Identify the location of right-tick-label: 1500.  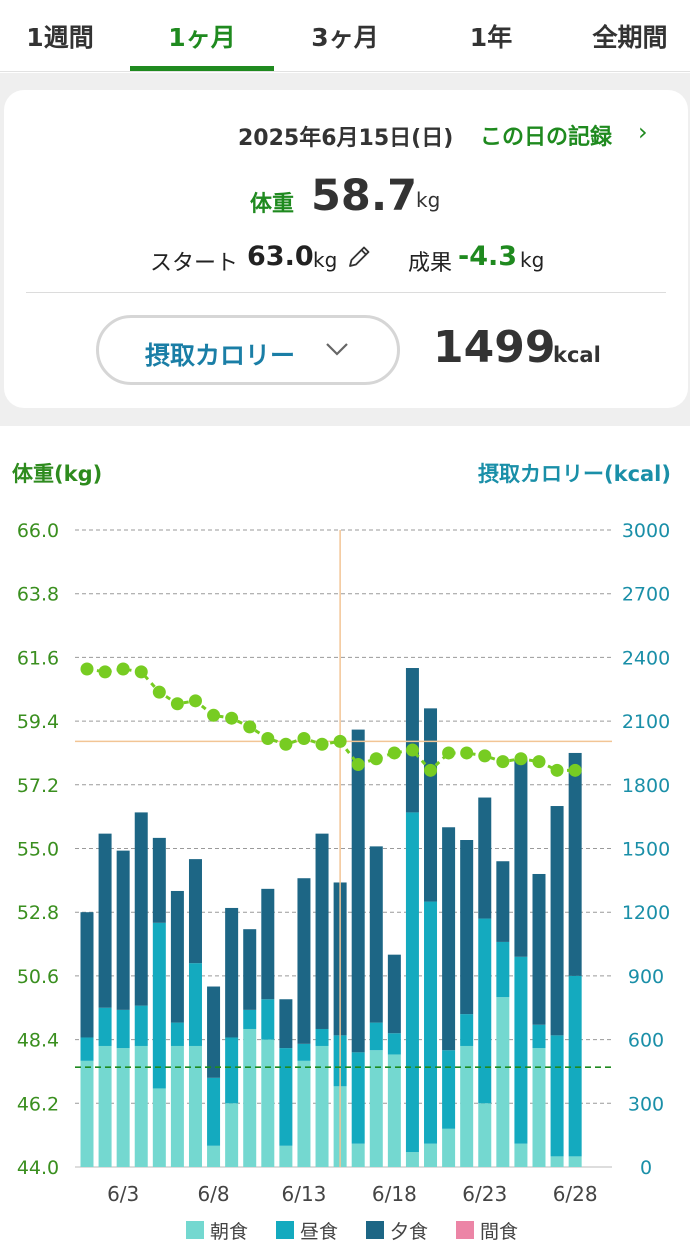
(646, 850).